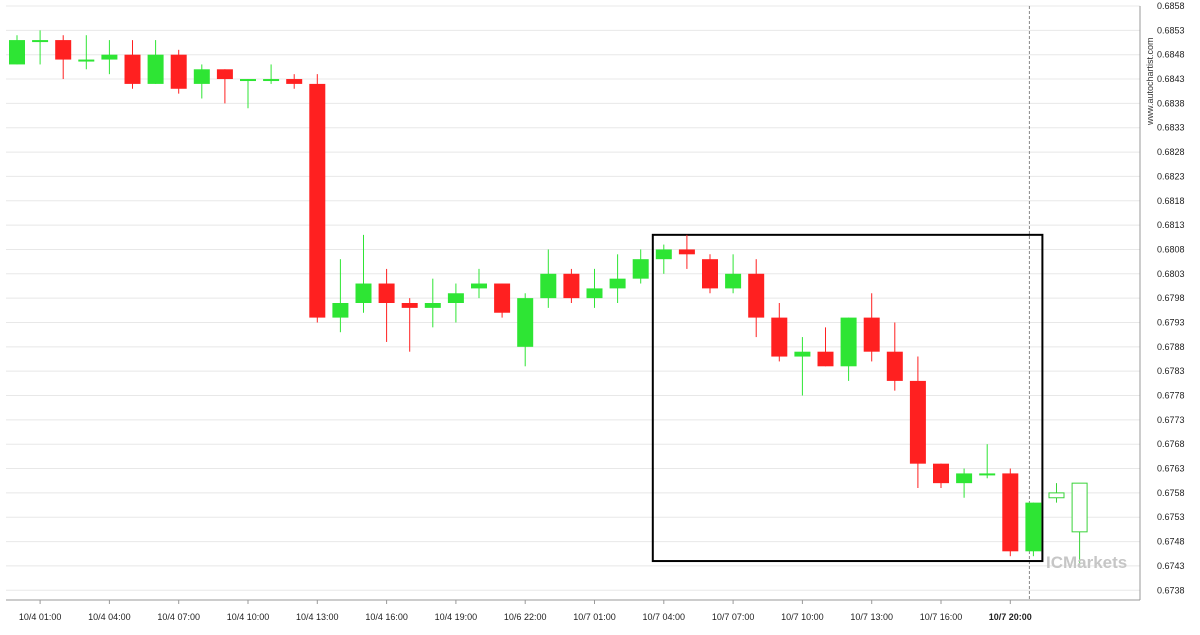 This screenshot has width=1200, height=635. What do you see at coordinates (525, 617) in the screenshot?
I see `x-tick-label: 10/6 22:00` at bounding box center [525, 617].